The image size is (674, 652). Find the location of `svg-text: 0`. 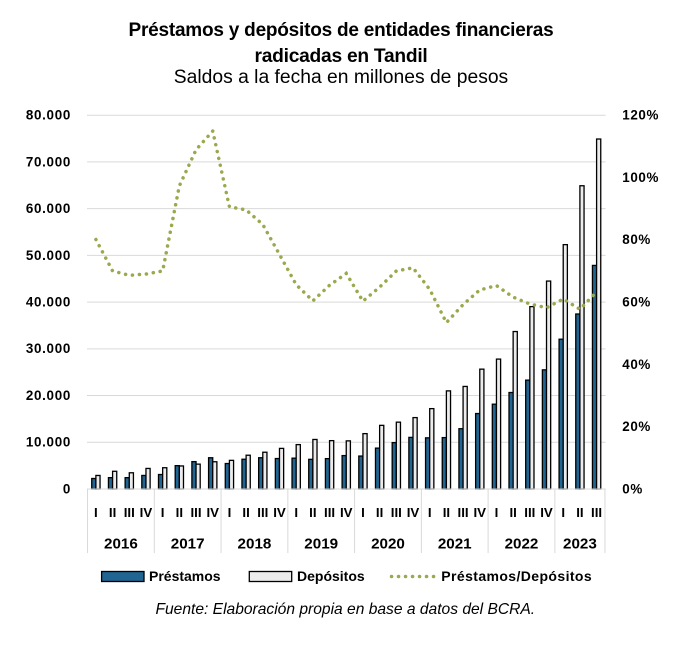

svg-text: 0 is located at coordinates (67, 488).